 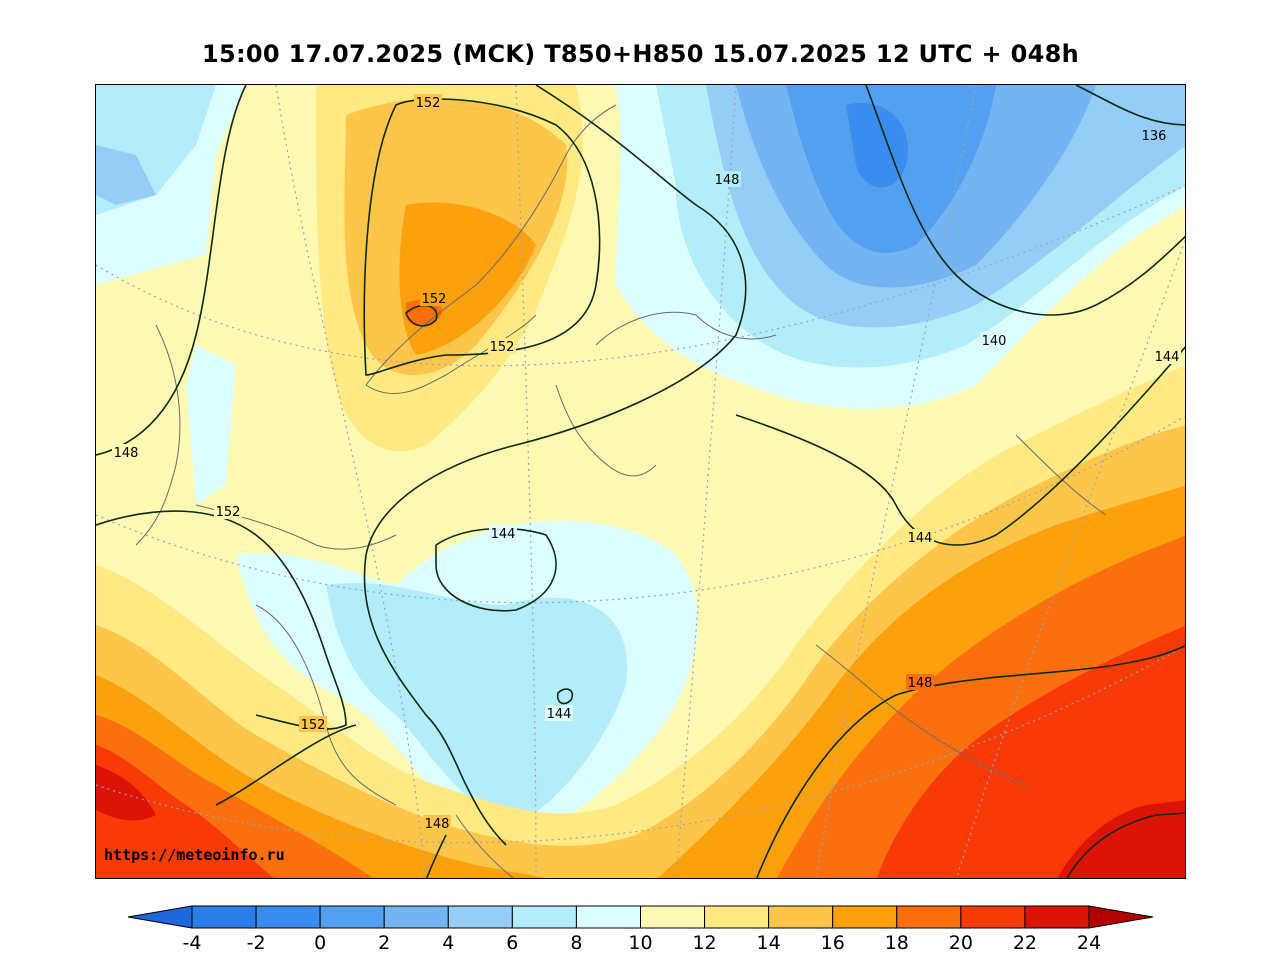 I want to click on colorbar-tick-label: -2, so click(x=256, y=943).